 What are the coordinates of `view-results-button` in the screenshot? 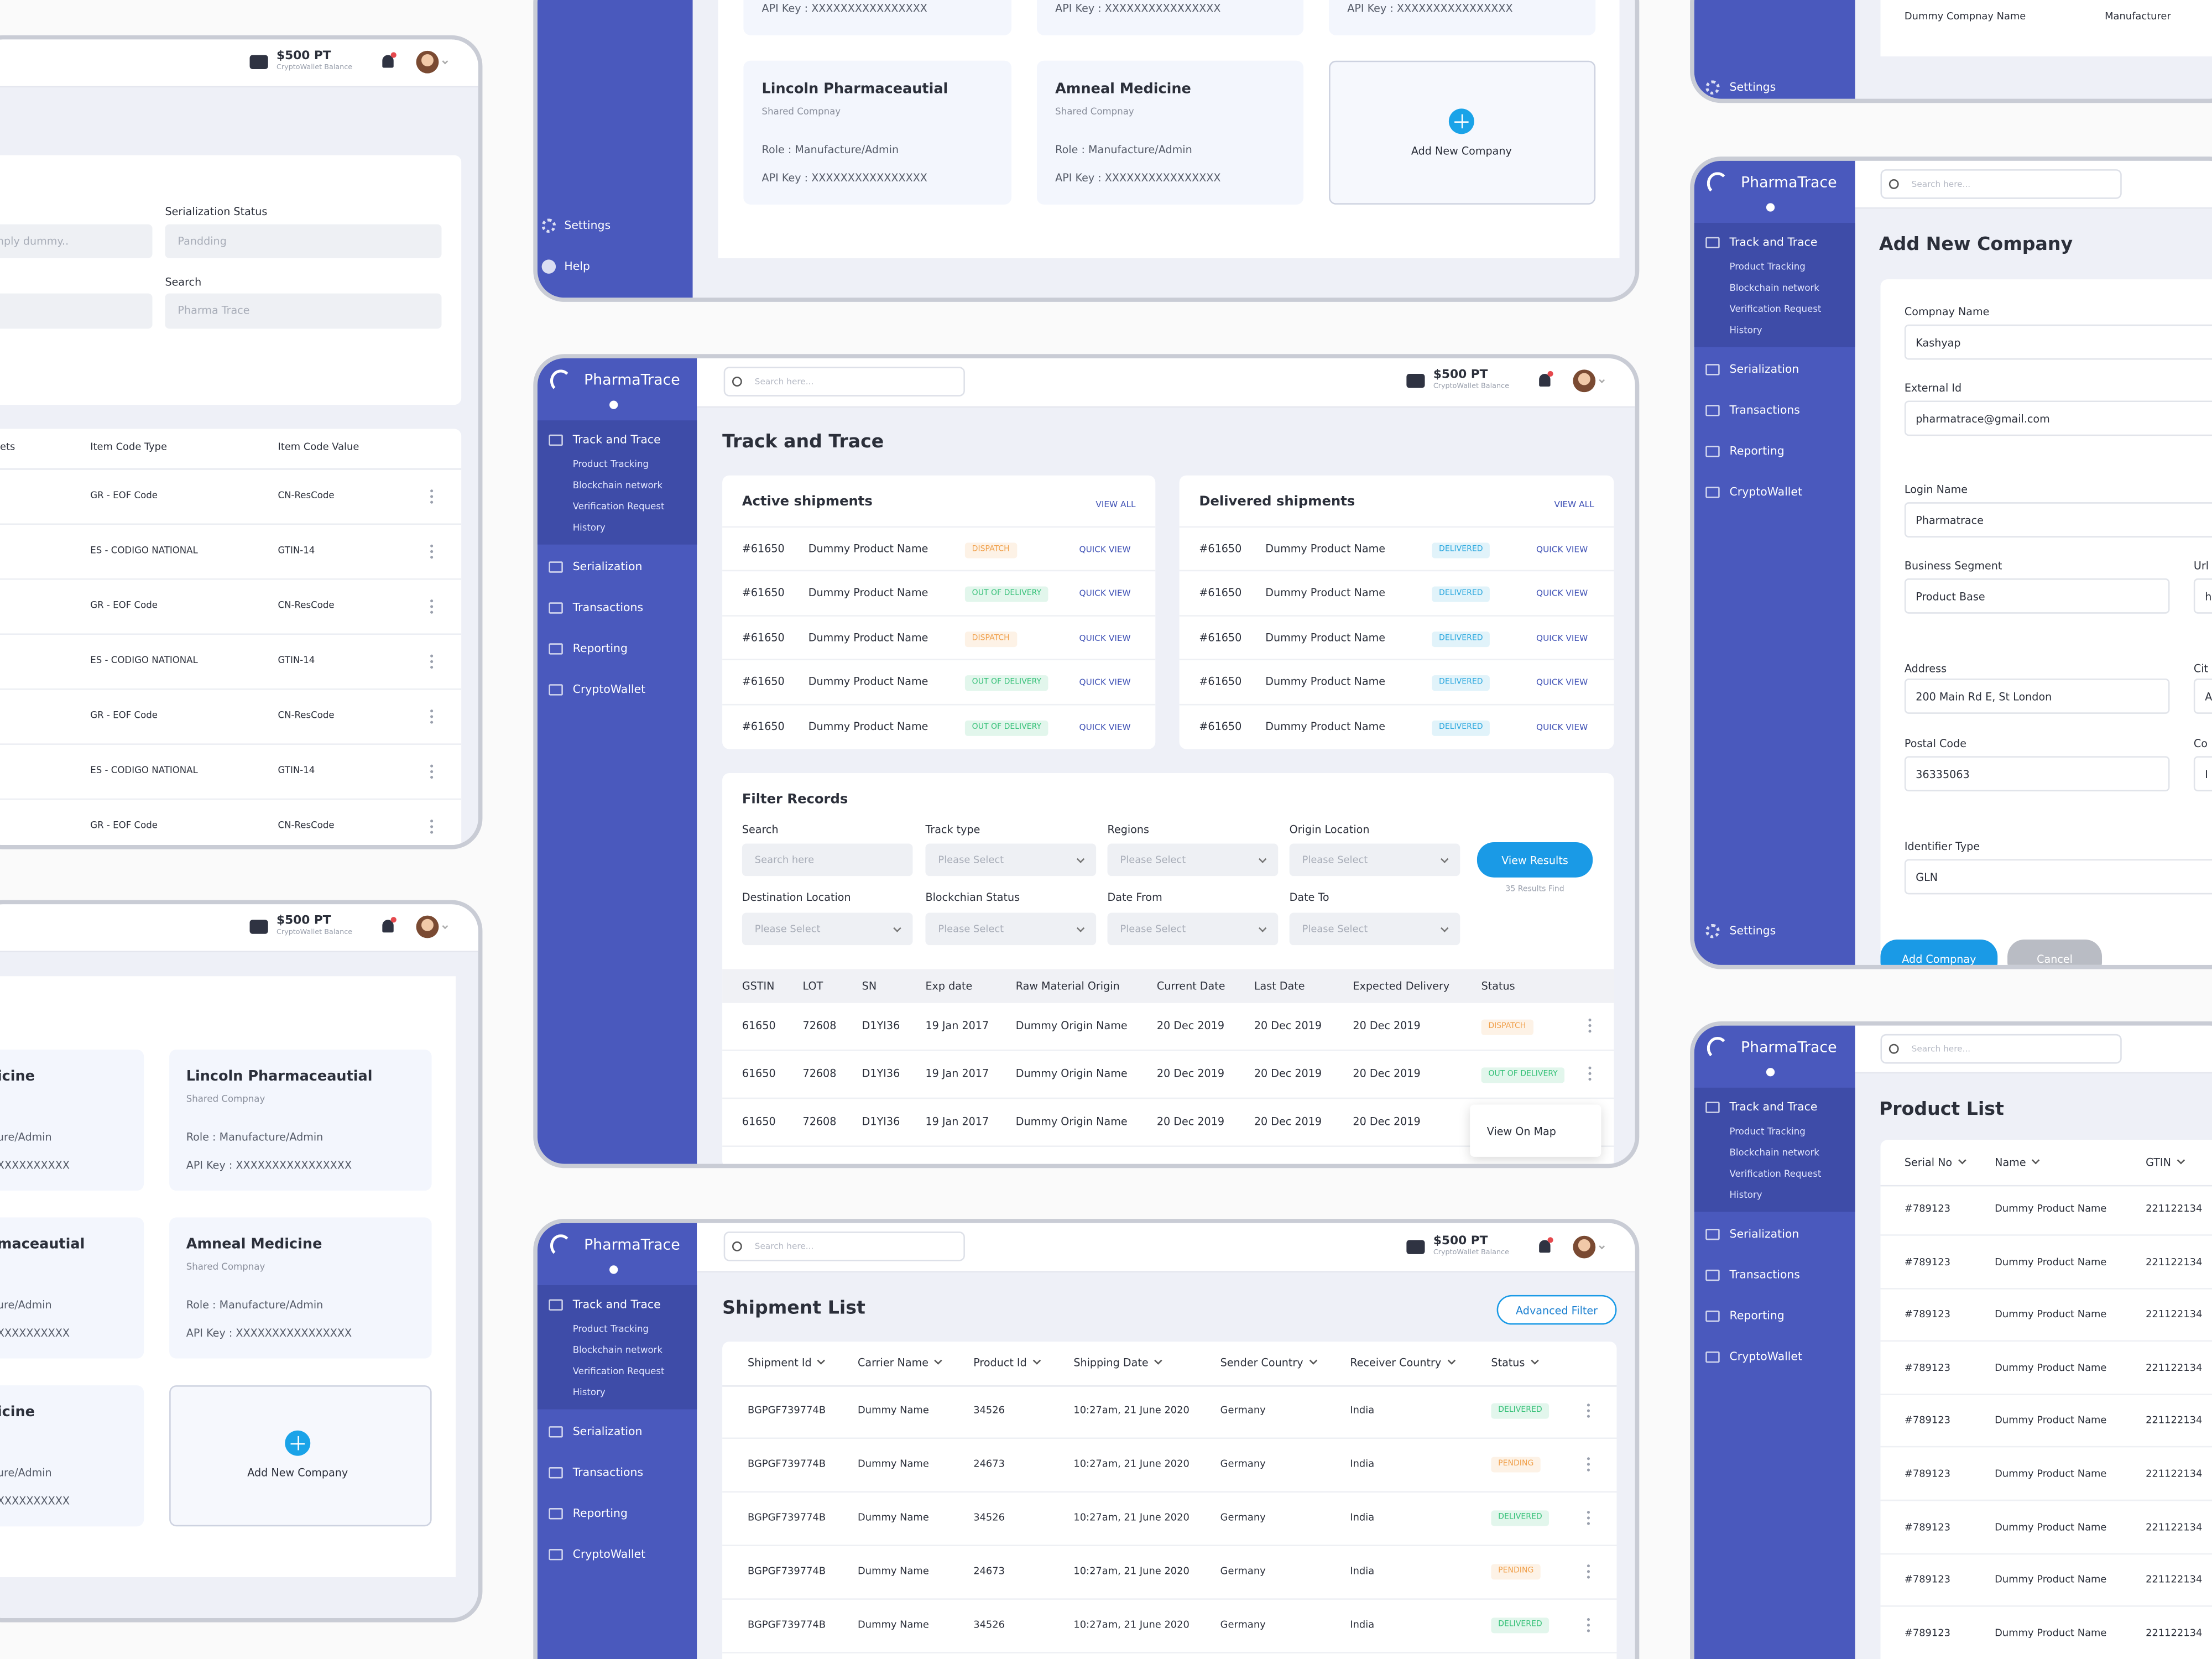 It's located at (1535, 860).